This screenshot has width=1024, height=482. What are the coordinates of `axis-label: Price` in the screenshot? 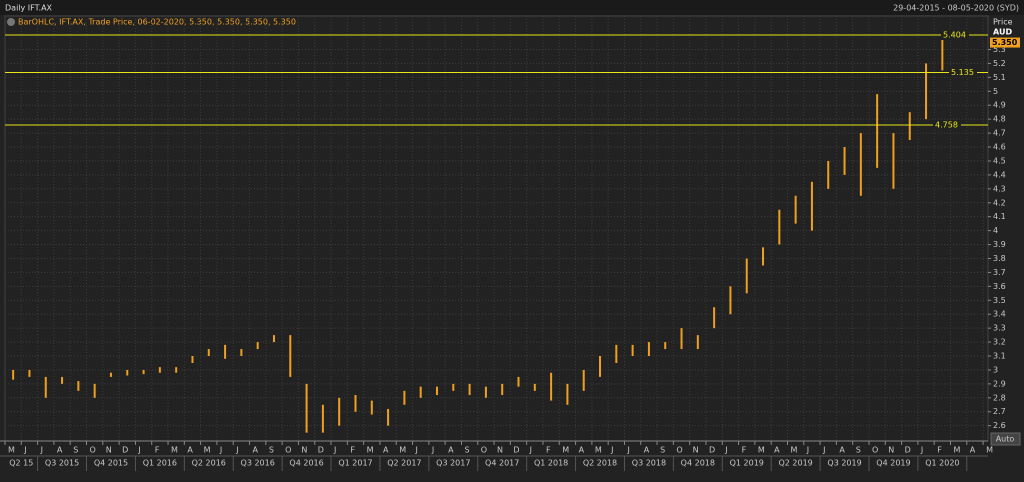 It's located at (1003, 22).